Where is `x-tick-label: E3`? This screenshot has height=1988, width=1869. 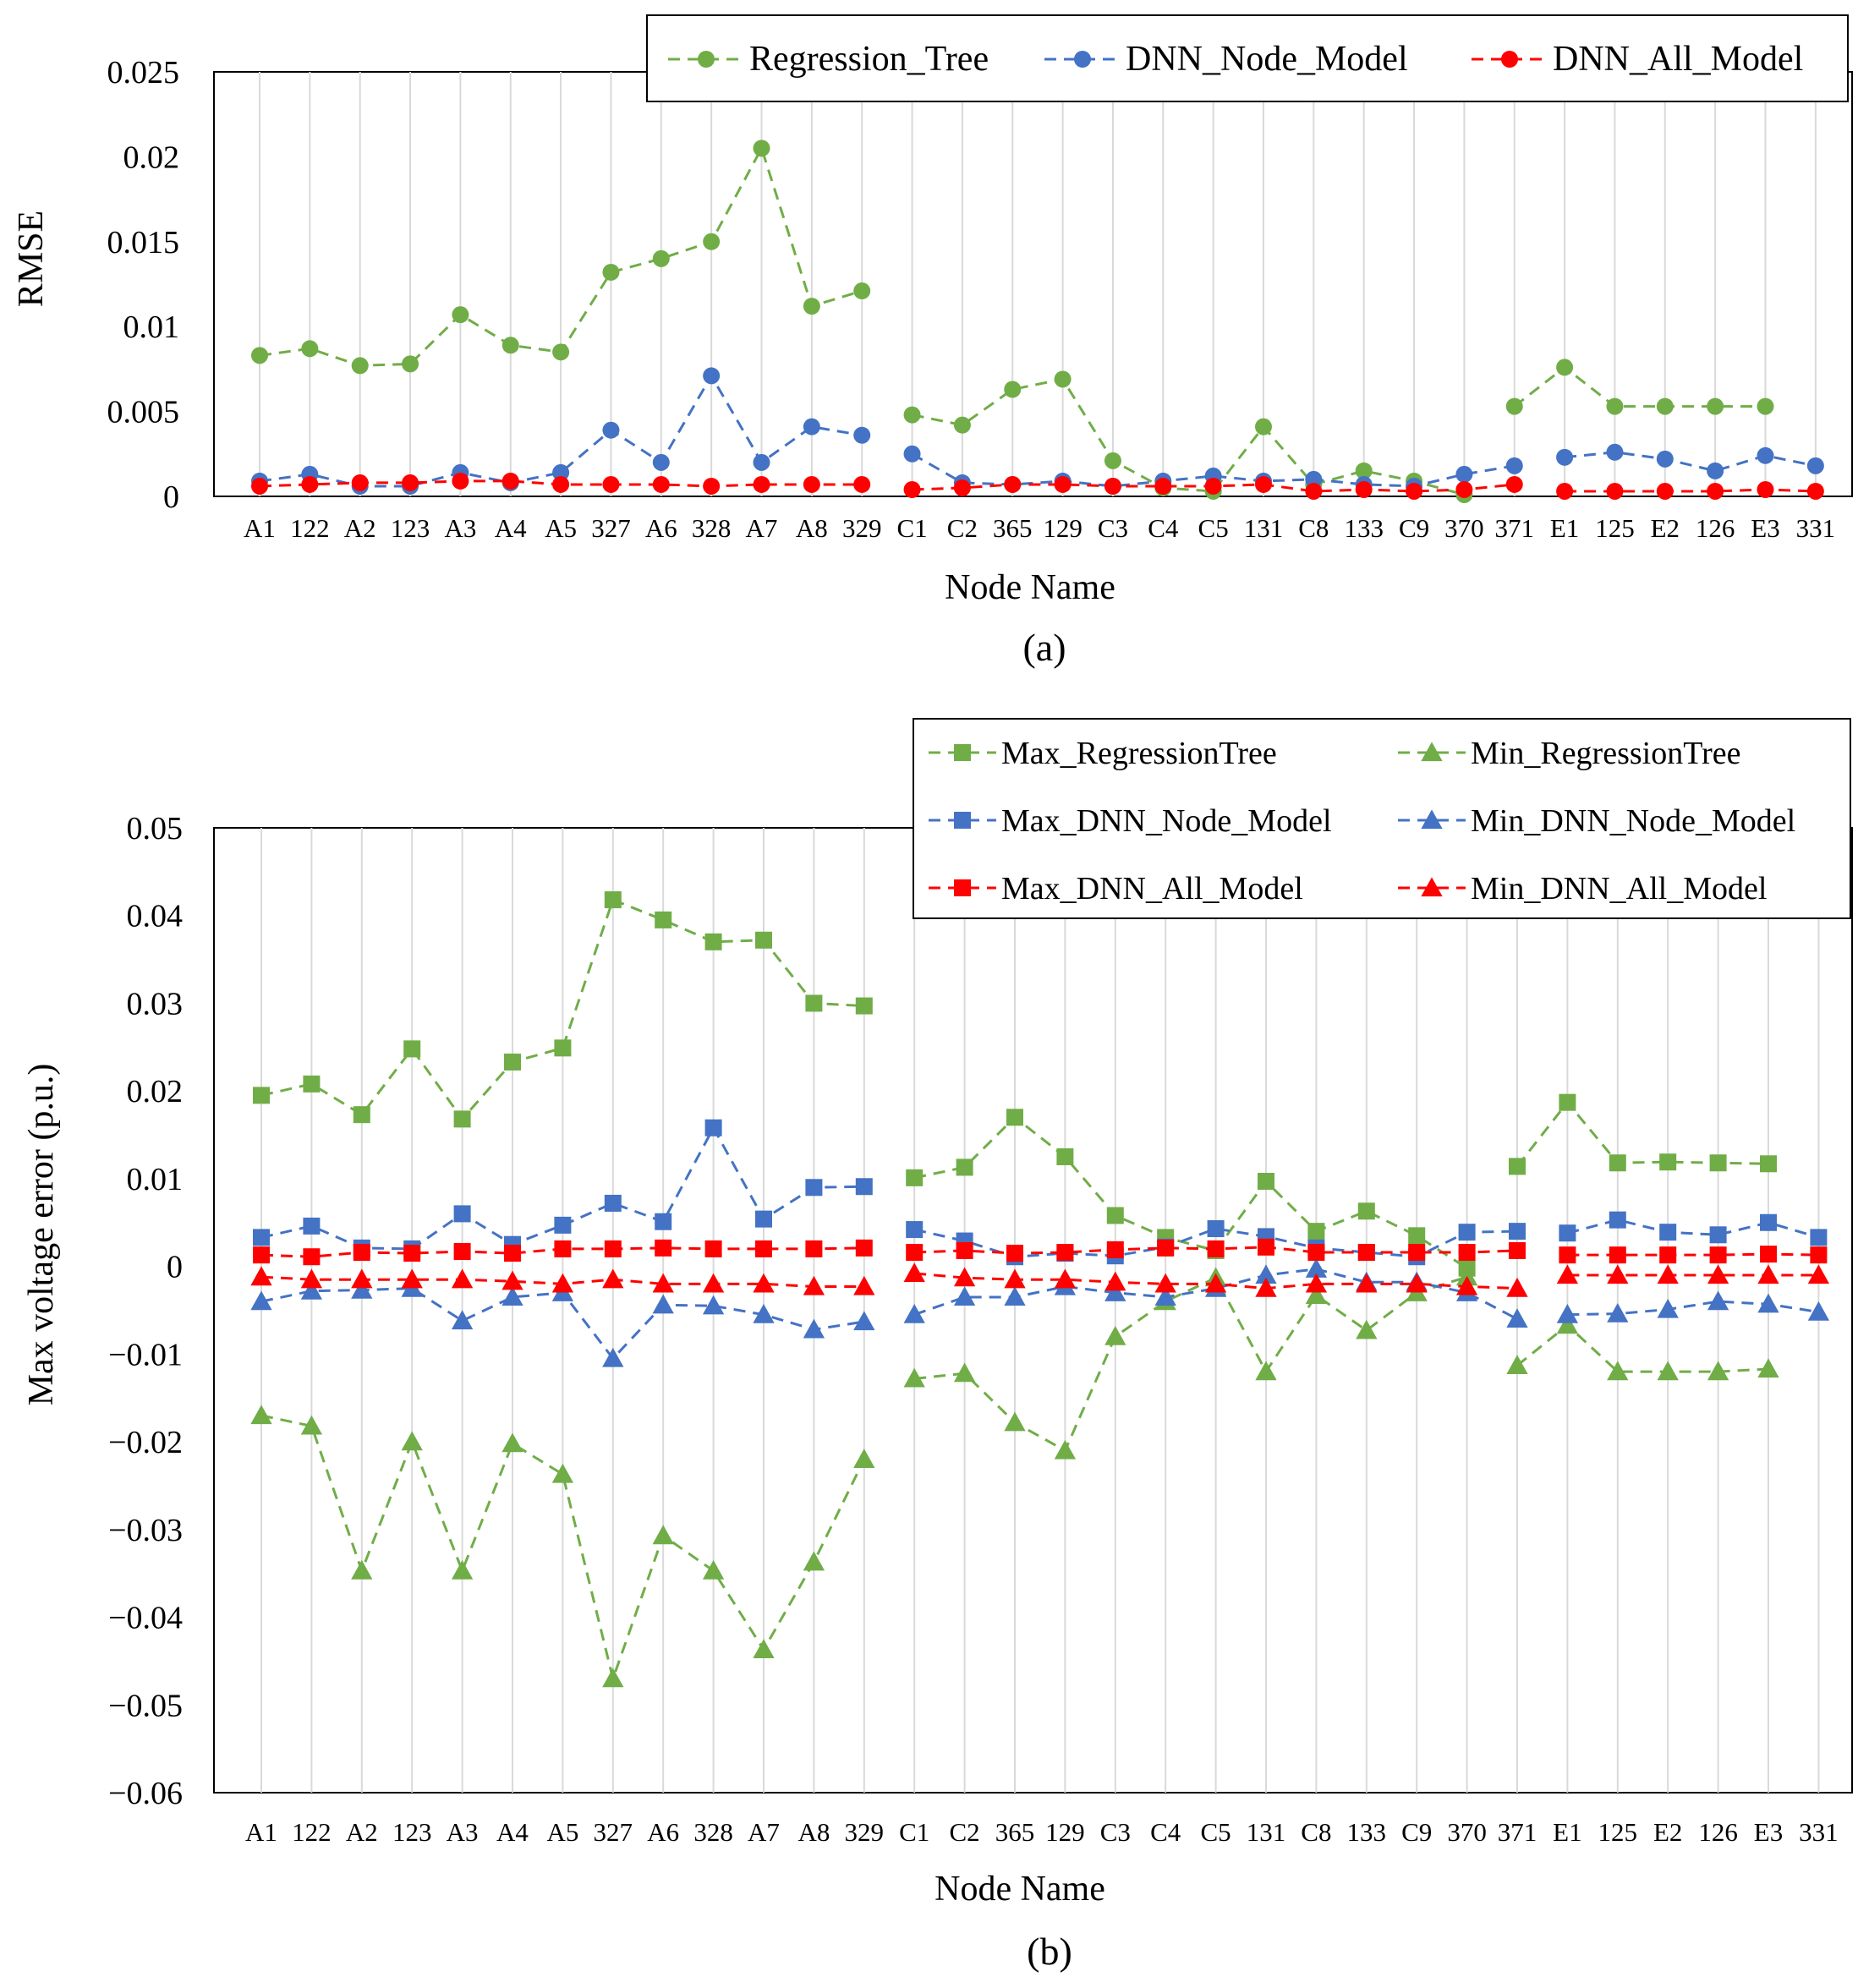 x-tick-label: E3 is located at coordinates (1768, 1832).